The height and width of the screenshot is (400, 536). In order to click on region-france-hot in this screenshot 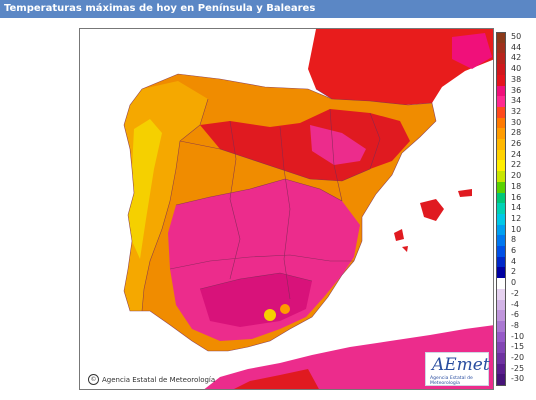, I will do `click(472, 51)`.